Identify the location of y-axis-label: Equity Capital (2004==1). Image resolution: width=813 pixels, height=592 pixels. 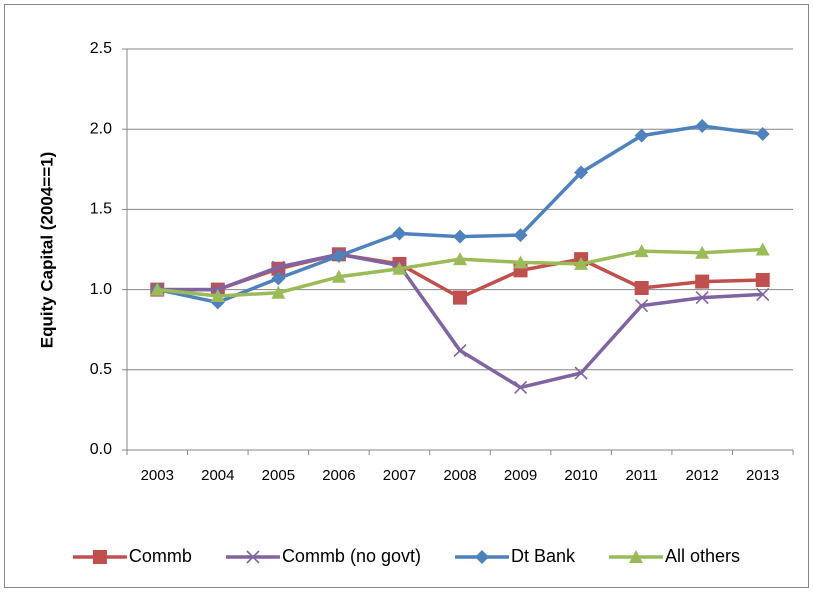
(46, 250).